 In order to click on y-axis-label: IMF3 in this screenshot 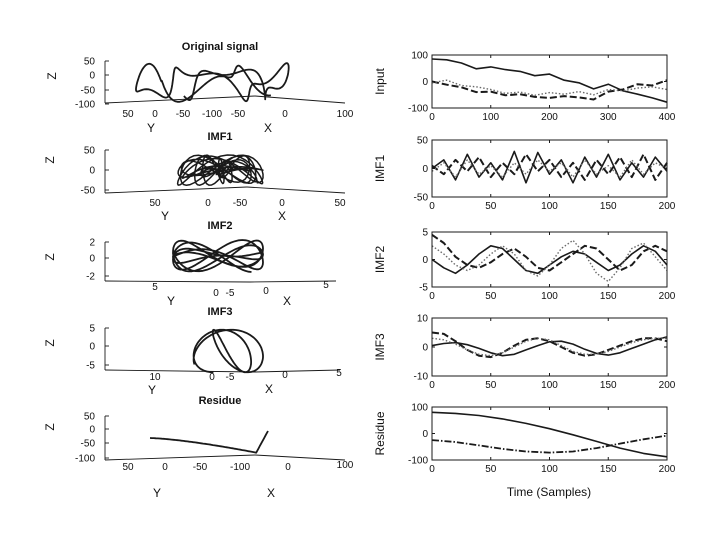, I will do `click(380, 347)`.